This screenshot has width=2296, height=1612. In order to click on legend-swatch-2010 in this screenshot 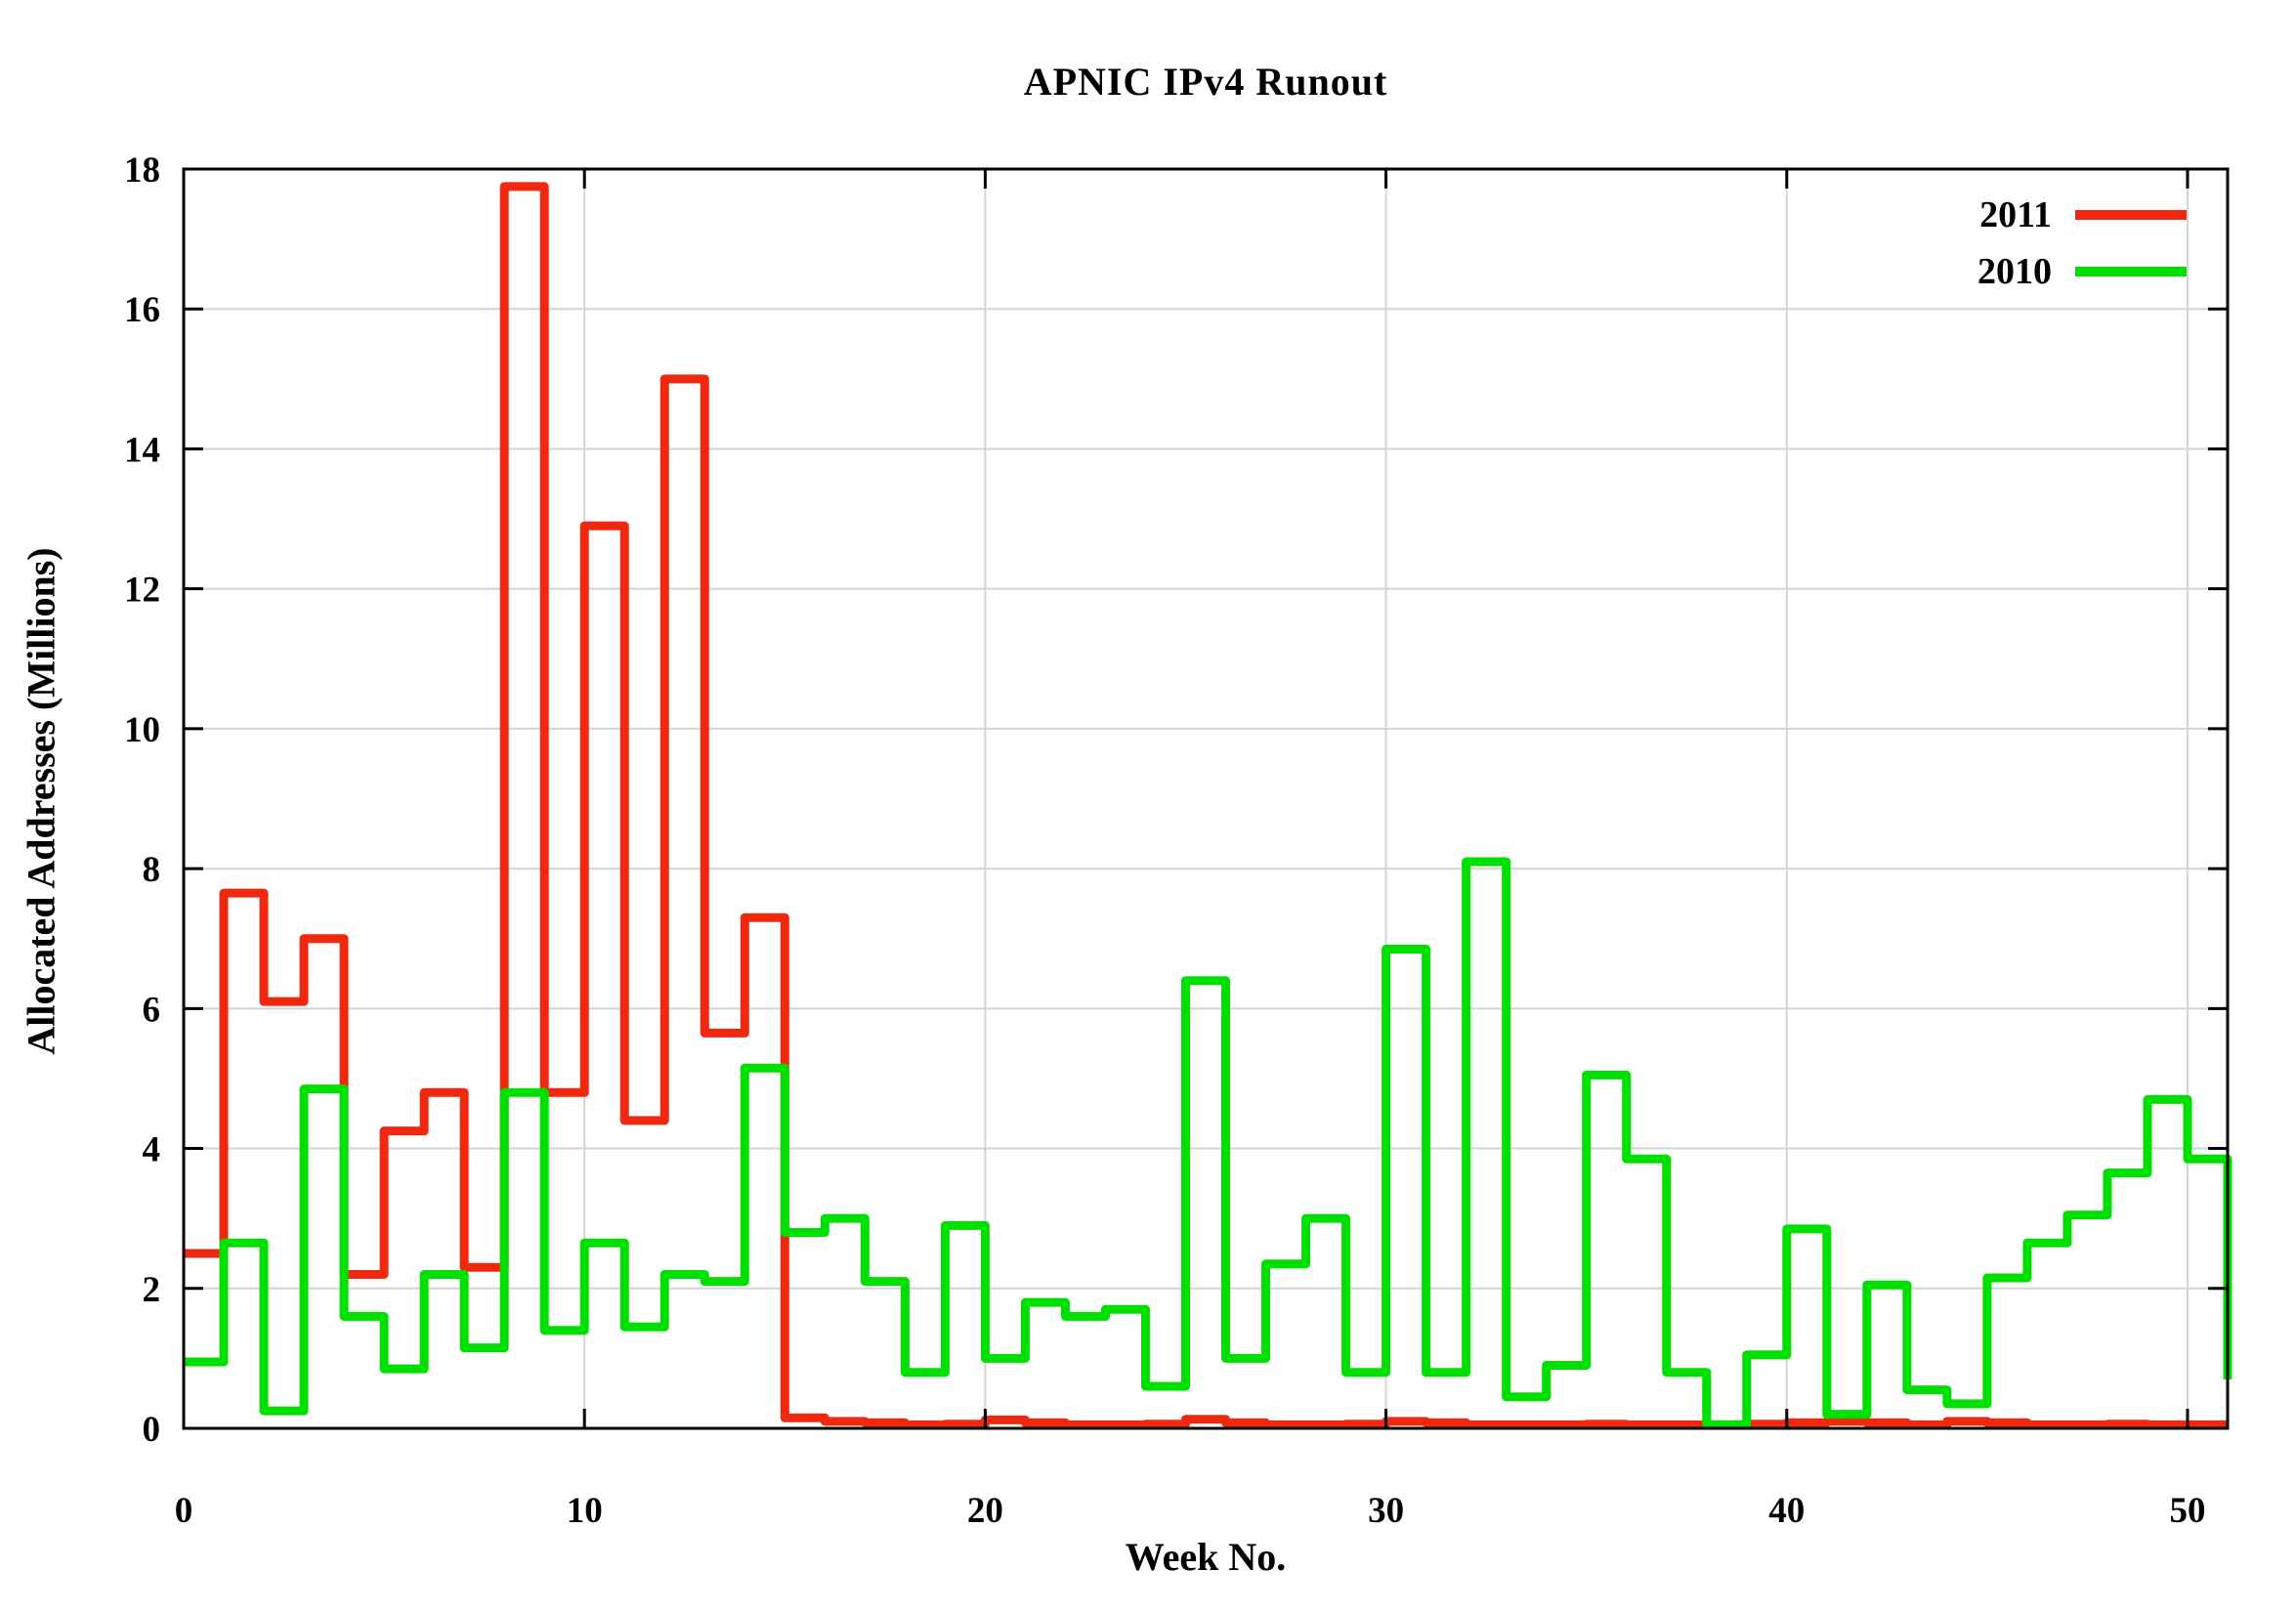, I will do `click(2131, 271)`.